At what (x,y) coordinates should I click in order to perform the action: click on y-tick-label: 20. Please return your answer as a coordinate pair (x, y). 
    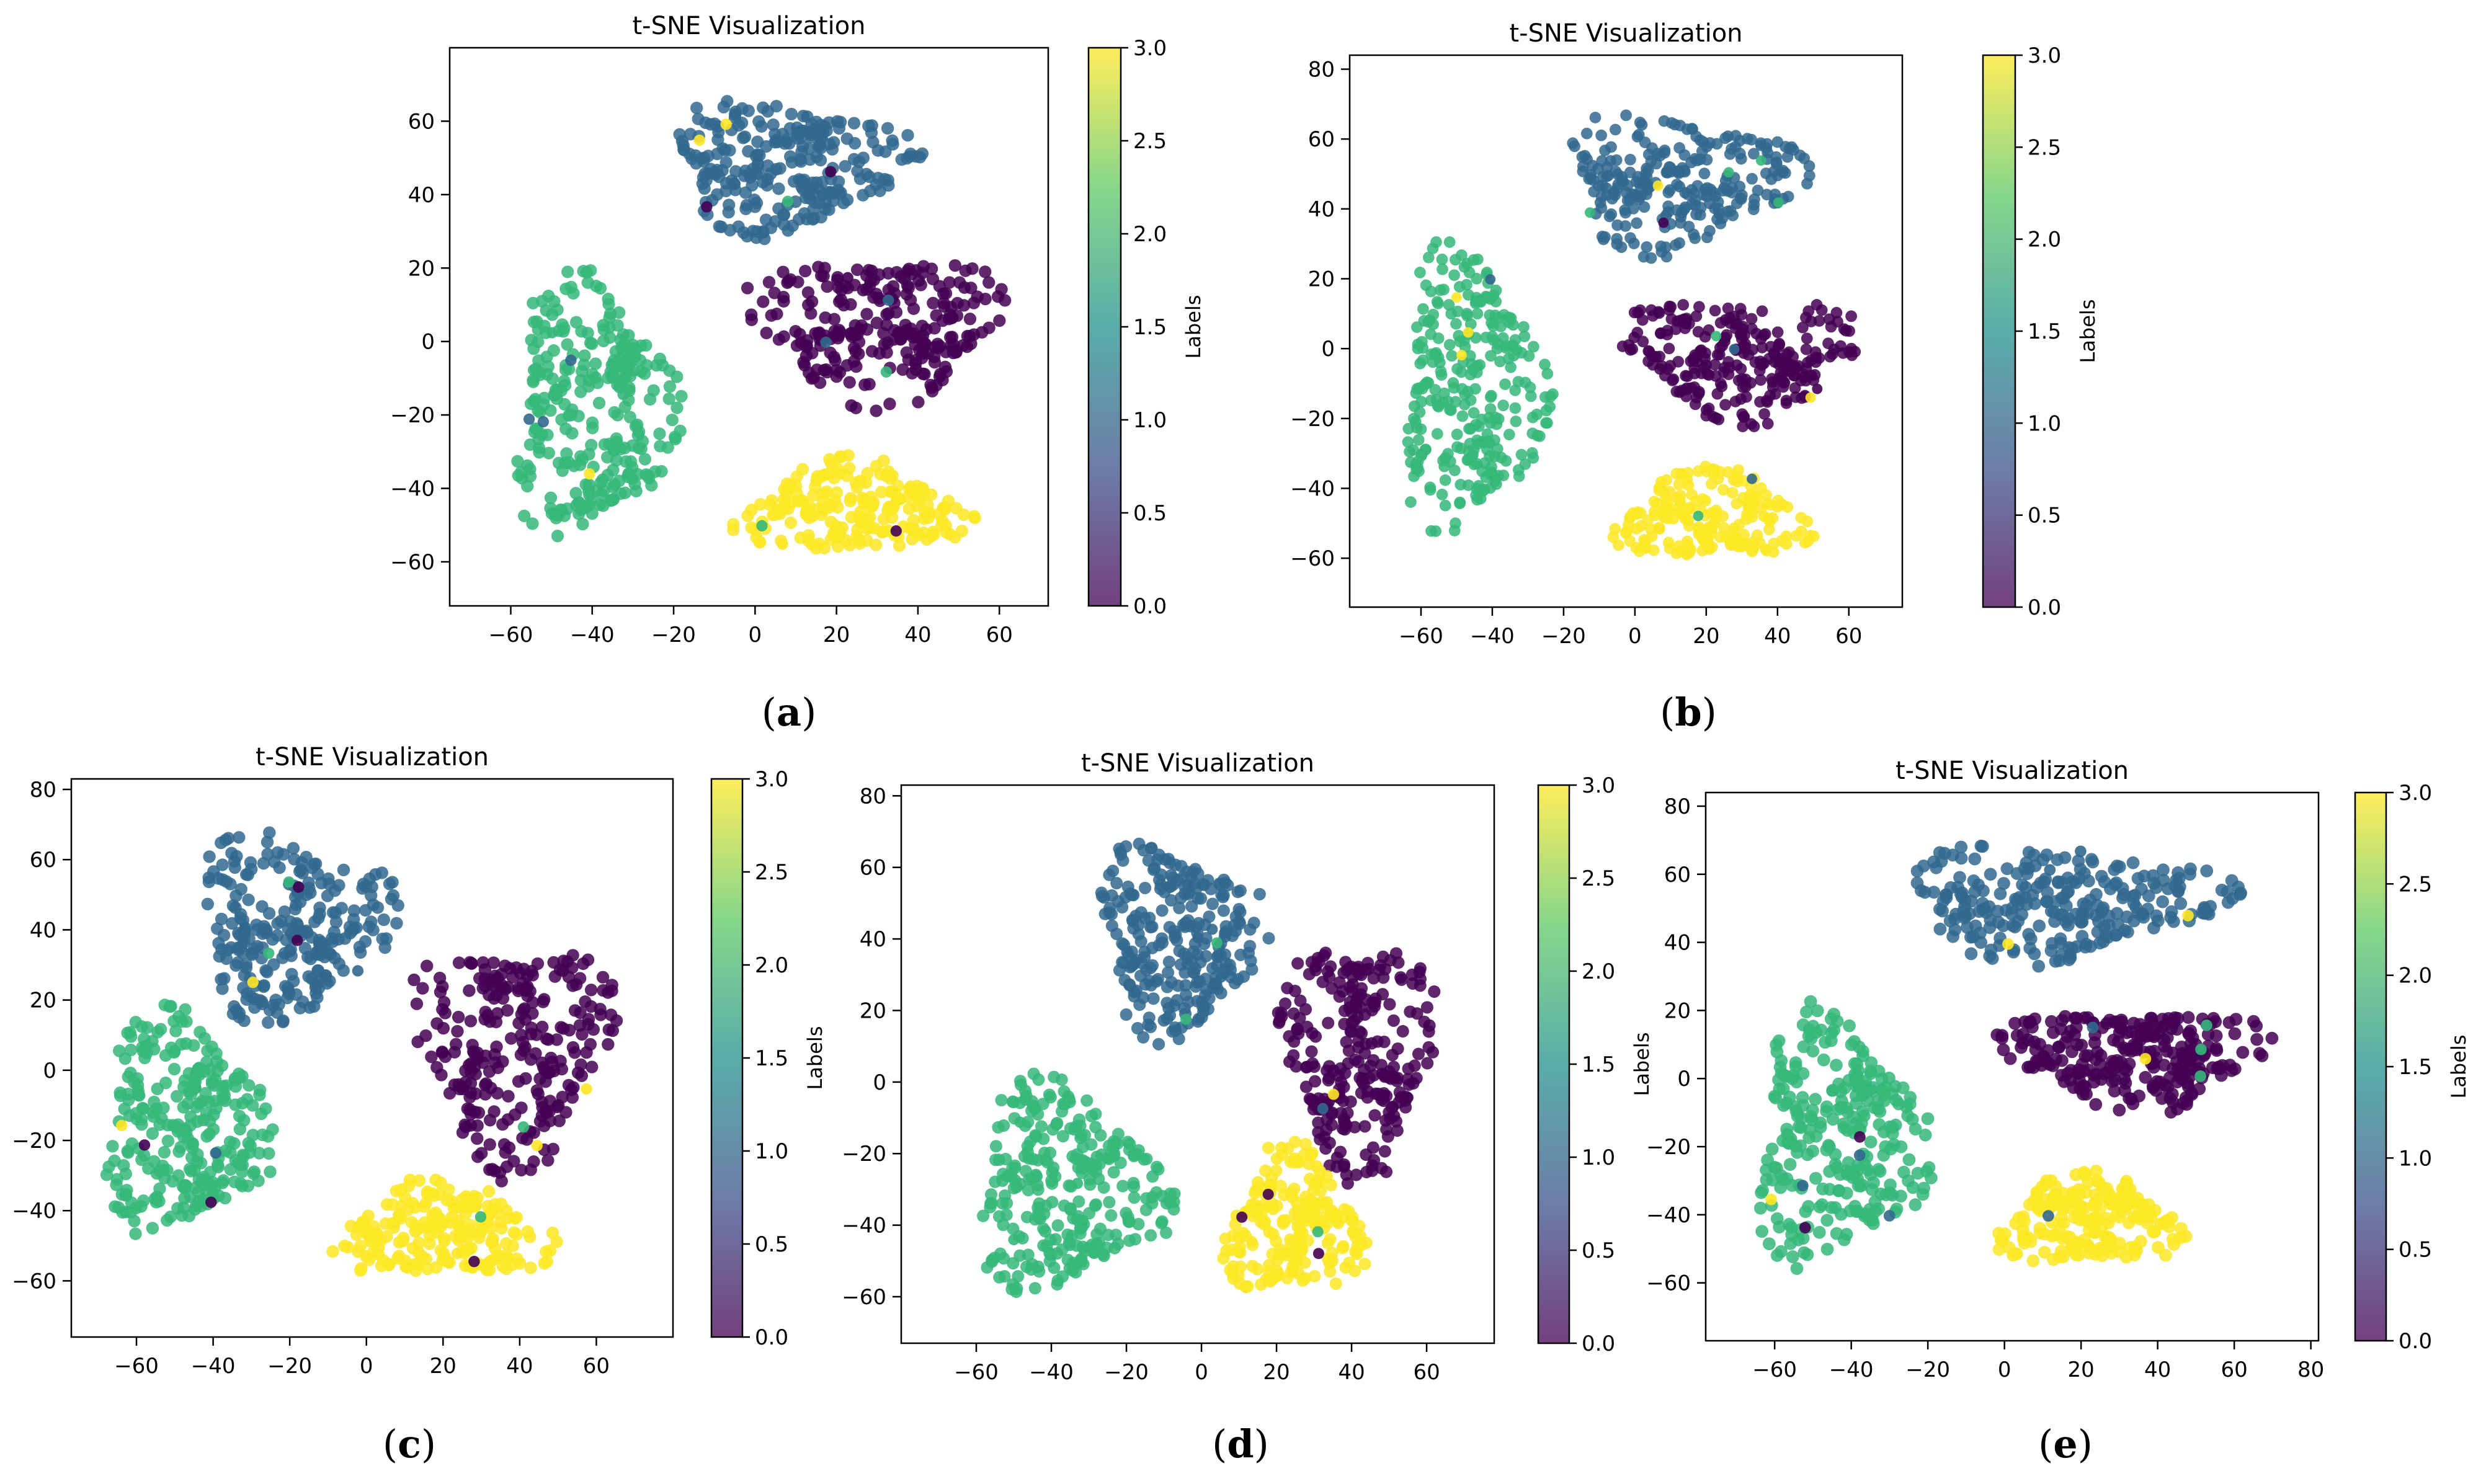
    Looking at the image, I should click on (873, 1010).